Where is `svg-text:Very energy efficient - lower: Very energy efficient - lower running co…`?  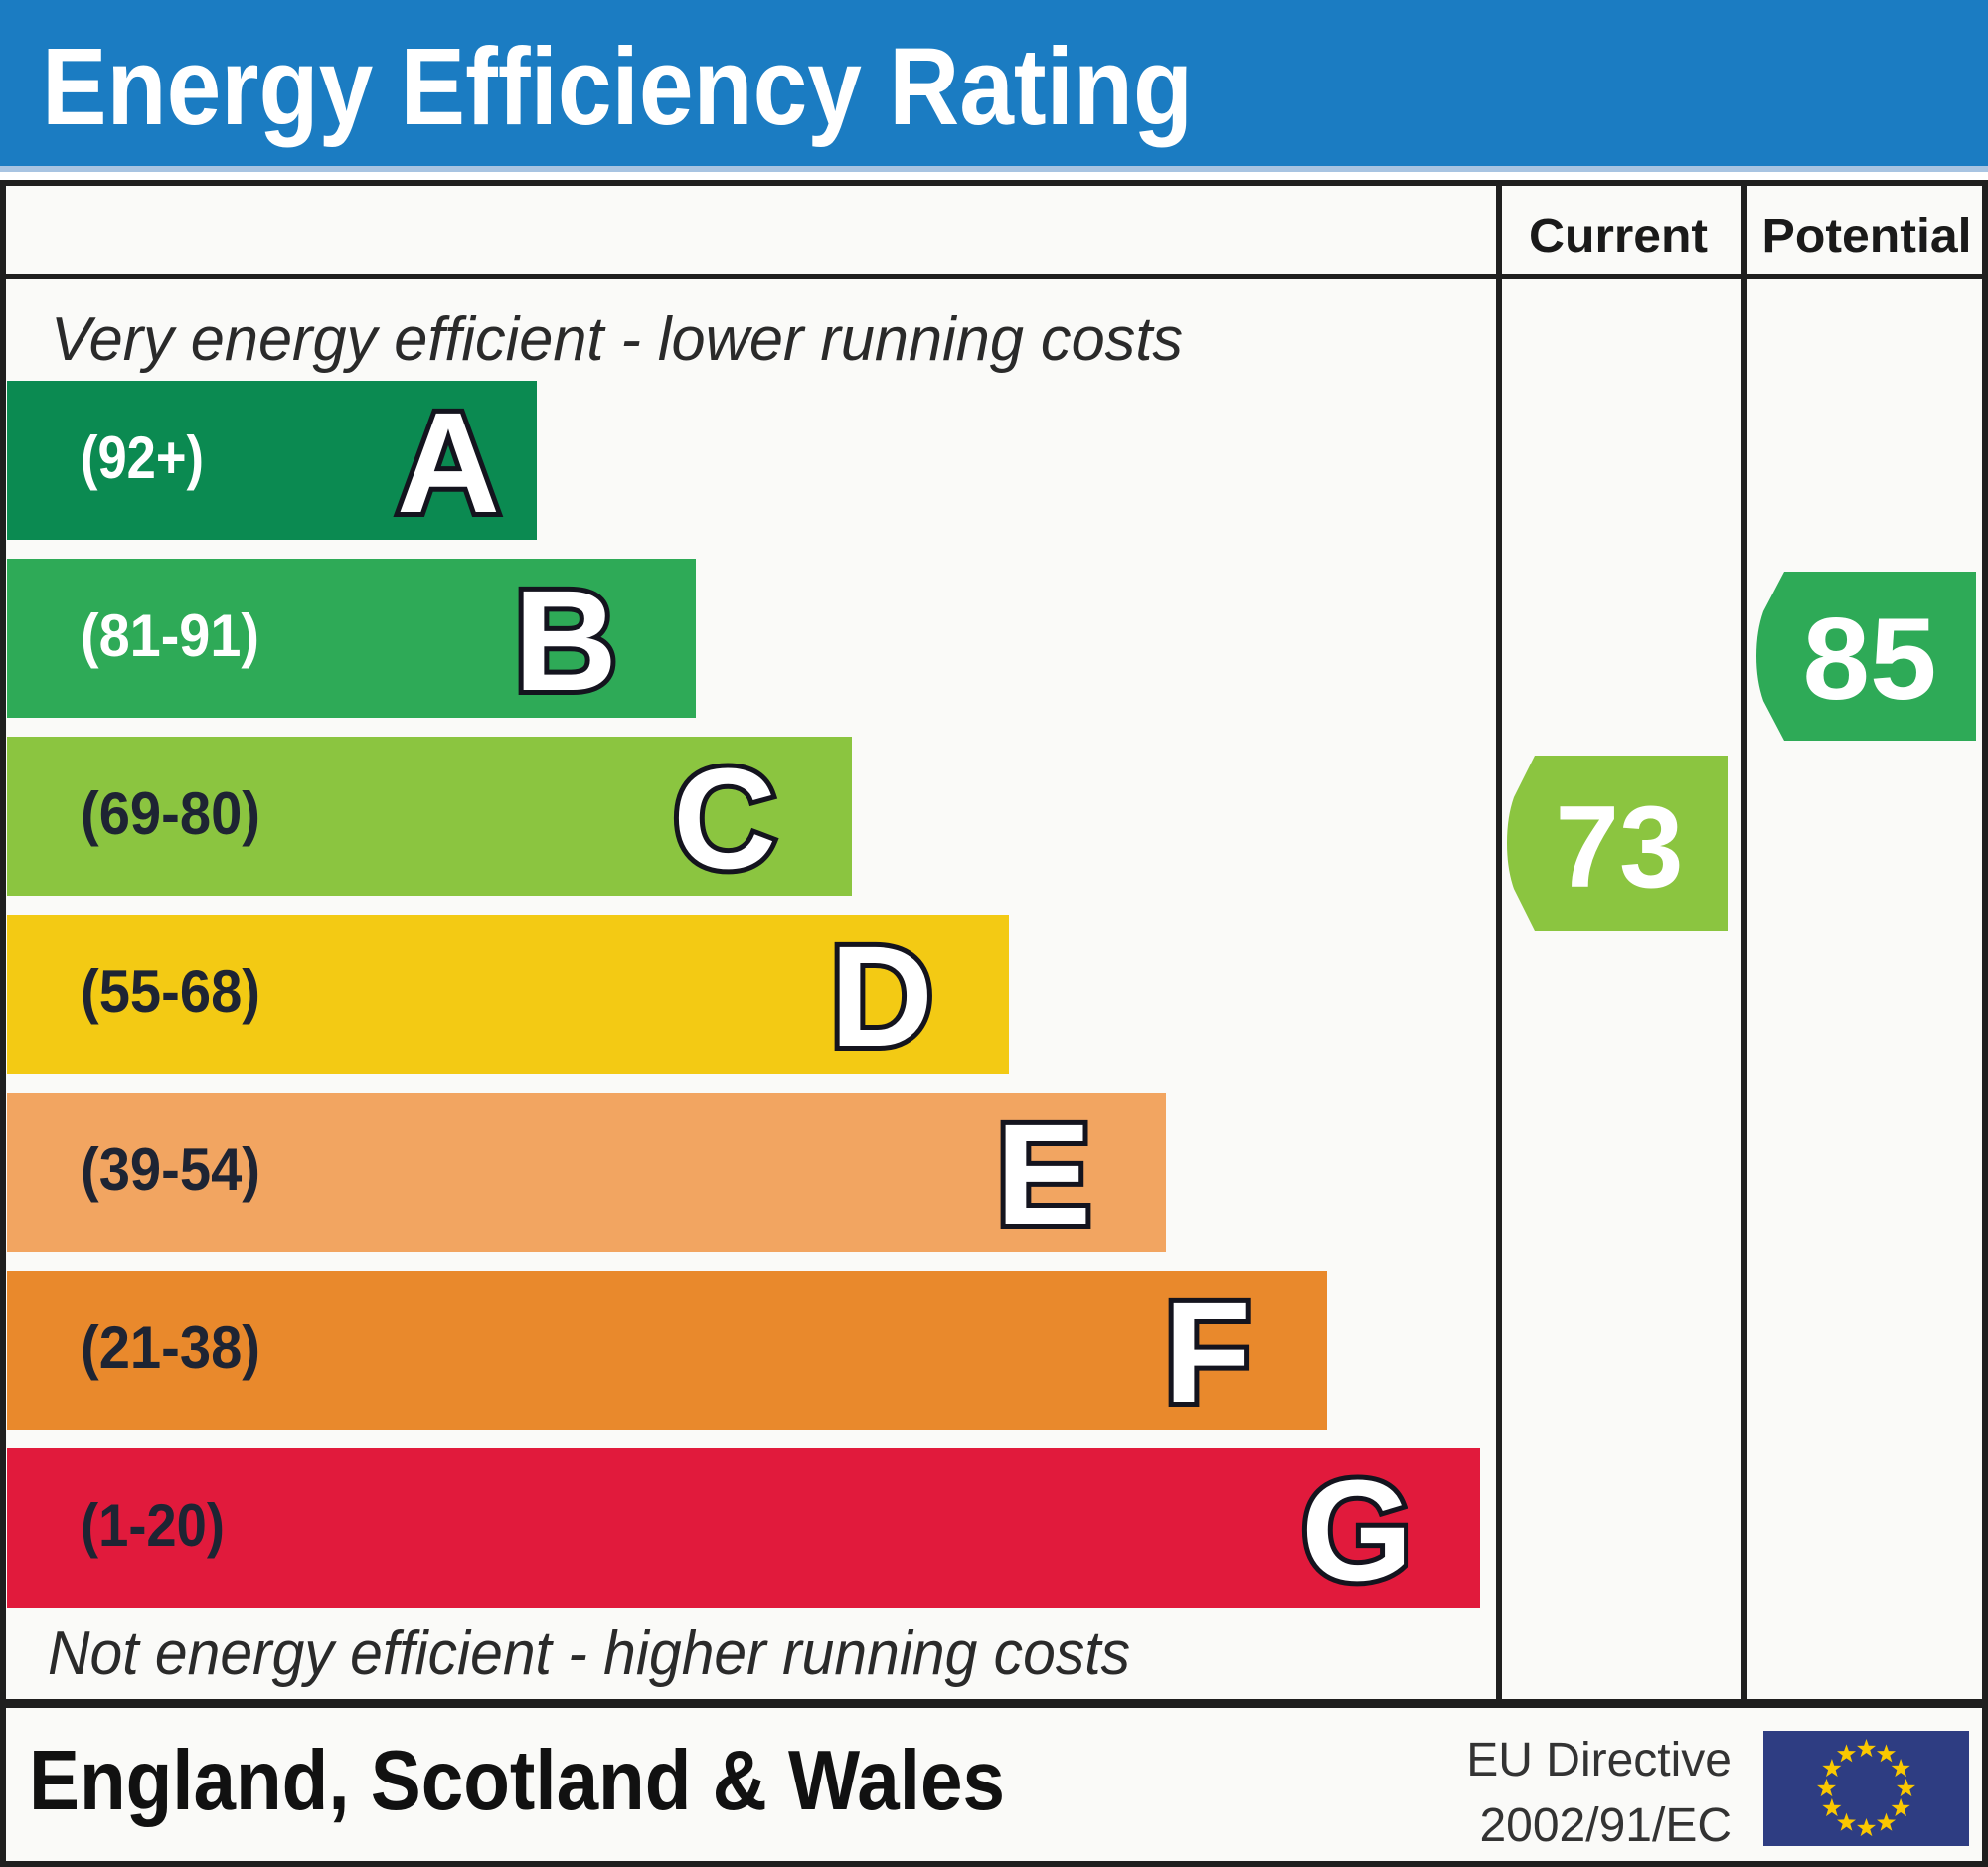 svg-text:Very energy efficient - lower: Very energy efficient - lower running co… is located at coordinates (617, 339).